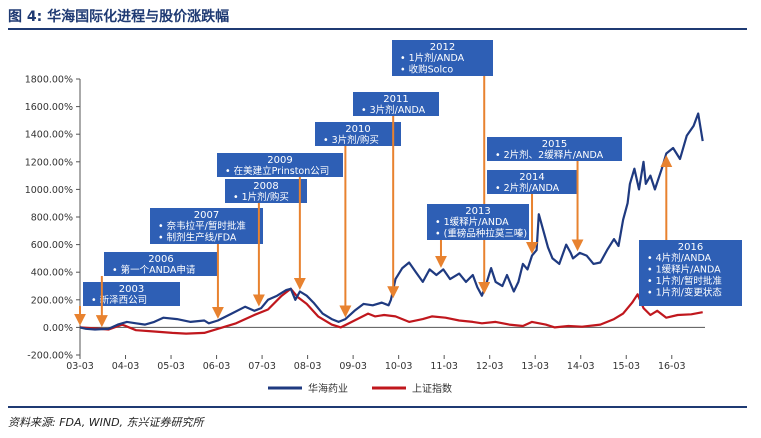 The height and width of the screenshot is (438, 761). What do you see at coordinates (106, 422) in the screenshot?
I see `source-note: 资料来源: FDA, WIND, 东兴证券研究所` at bounding box center [106, 422].